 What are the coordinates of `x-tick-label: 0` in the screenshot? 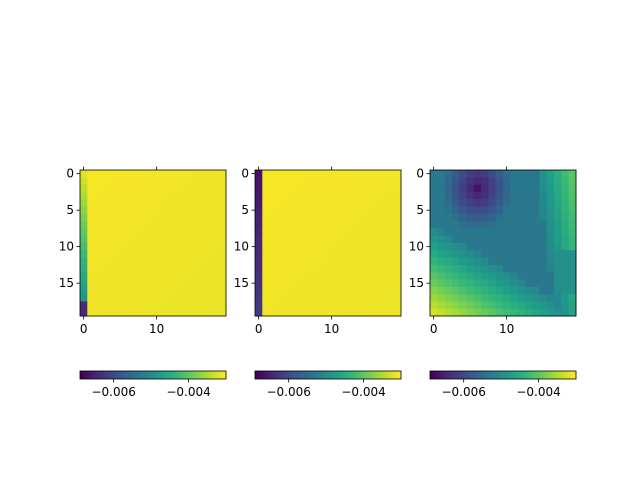 It's located at (84, 329).